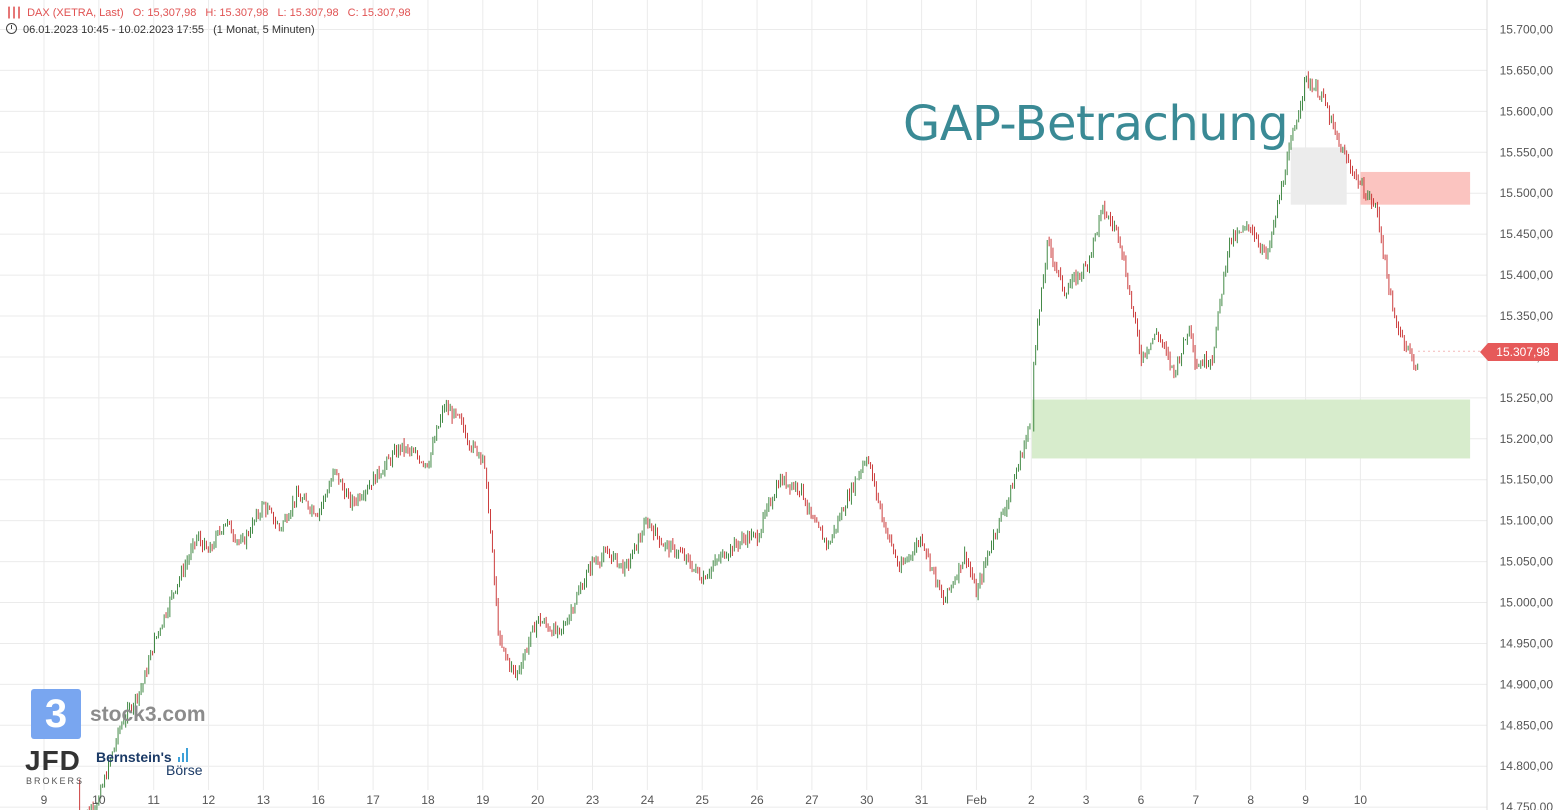 The width and height of the screenshot is (1558, 810). Describe the element at coordinates (428, 800) in the screenshot. I see `x-tick-label: 18` at that location.